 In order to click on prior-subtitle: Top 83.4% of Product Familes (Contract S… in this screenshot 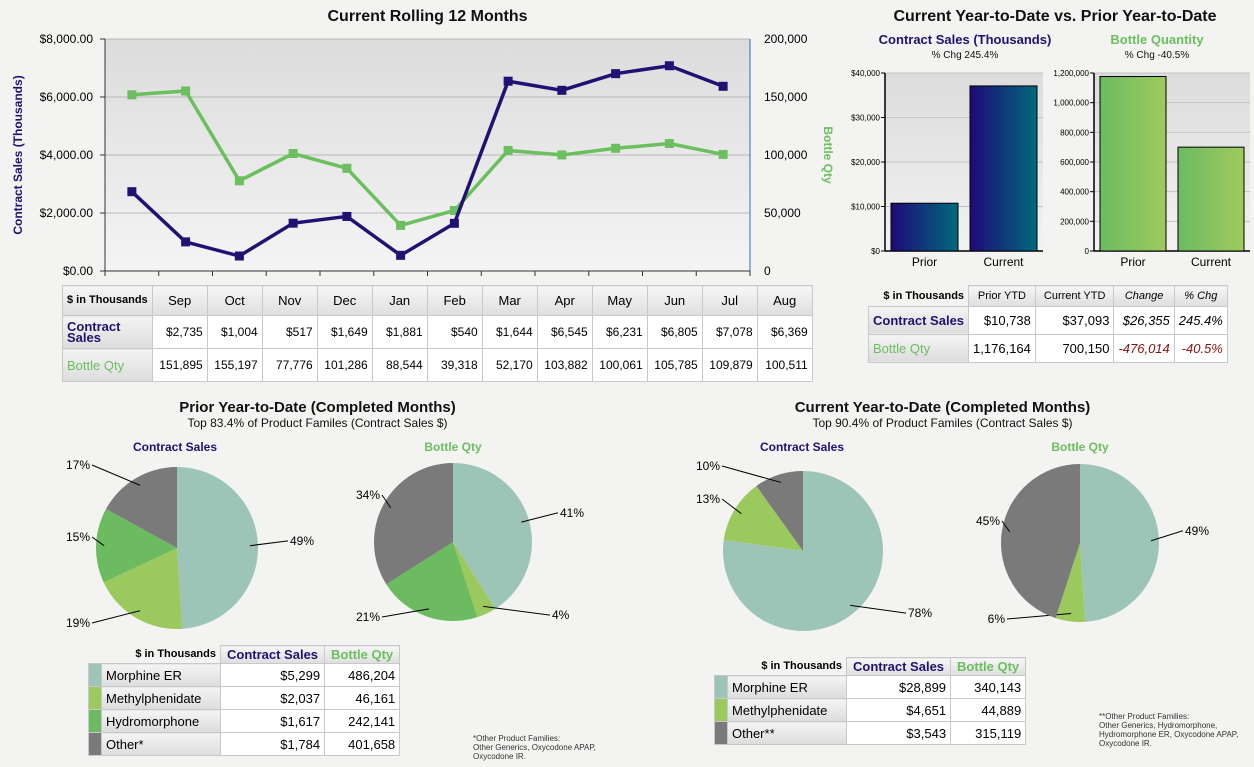, I will do `click(317, 423)`.